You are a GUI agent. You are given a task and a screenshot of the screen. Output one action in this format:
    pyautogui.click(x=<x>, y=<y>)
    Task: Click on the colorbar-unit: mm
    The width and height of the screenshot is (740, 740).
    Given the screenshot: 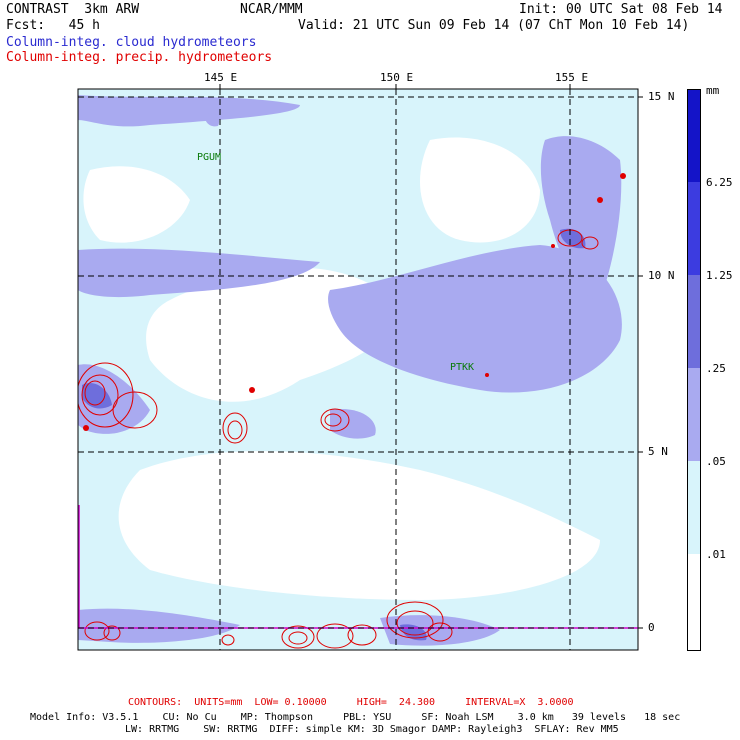 What is the action you would take?
    pyautogui.click(x=713, y=90)
    